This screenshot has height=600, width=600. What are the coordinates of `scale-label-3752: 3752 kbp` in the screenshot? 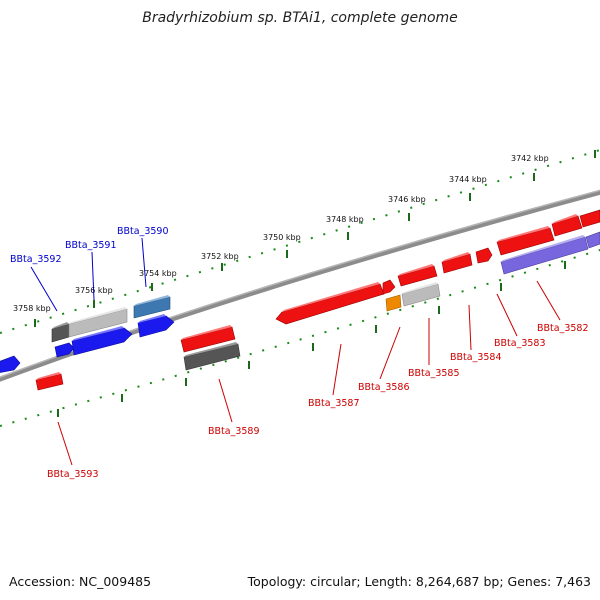 It's located at (220, 256).